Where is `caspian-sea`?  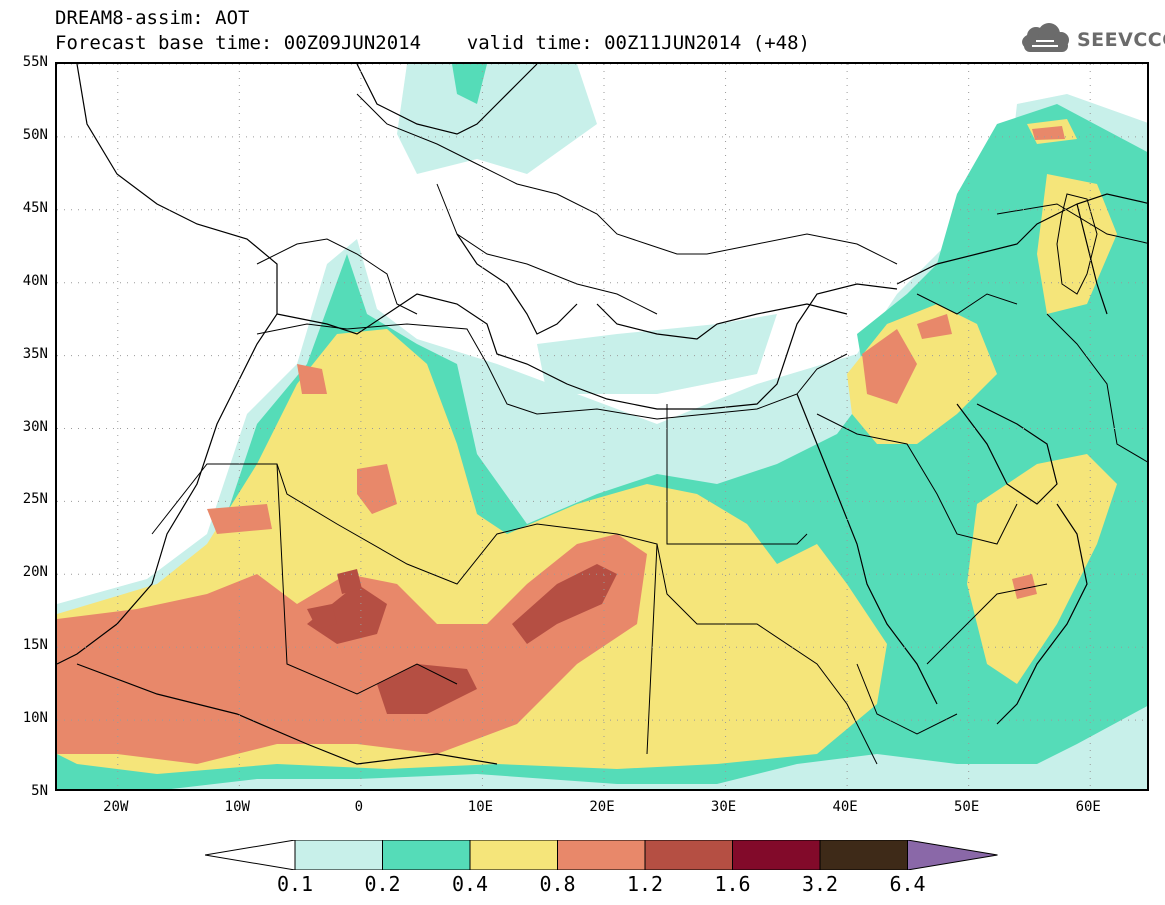 caspian-sea is located at coordinates (1077, 244).